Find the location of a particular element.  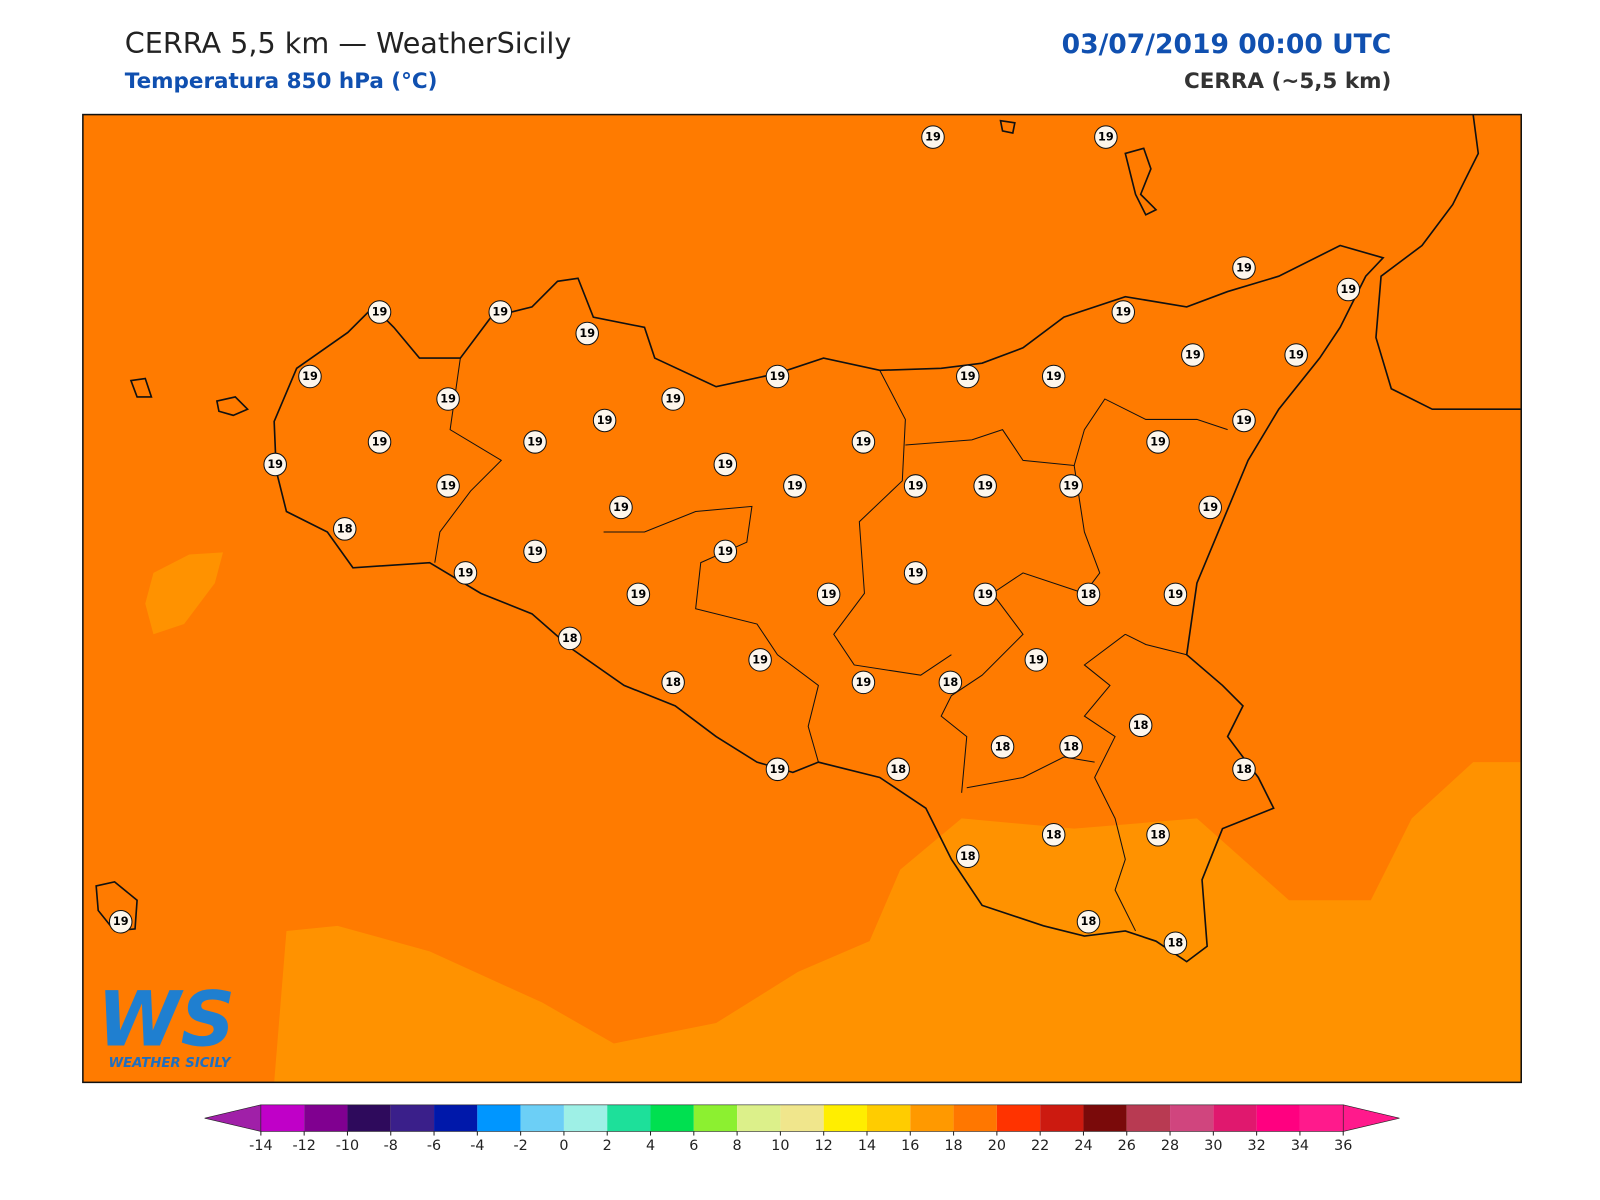

colorbar-tick-label: 14 is located at coordinates (867, 1146).